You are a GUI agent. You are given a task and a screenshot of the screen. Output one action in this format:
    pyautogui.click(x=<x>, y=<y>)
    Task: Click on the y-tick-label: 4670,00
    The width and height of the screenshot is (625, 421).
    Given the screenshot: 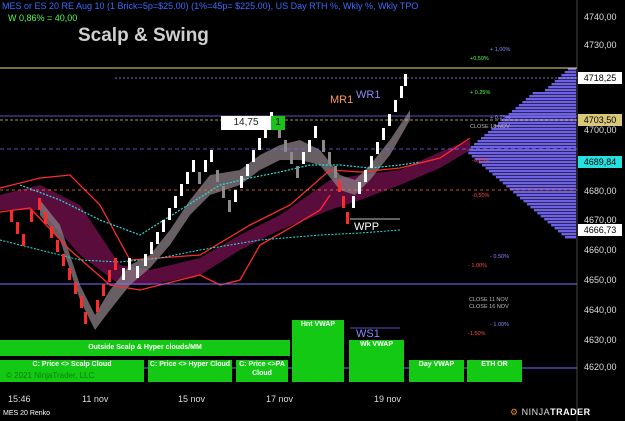 What is the action you would take?
    pyautogui.click(x=600, y=220)
    